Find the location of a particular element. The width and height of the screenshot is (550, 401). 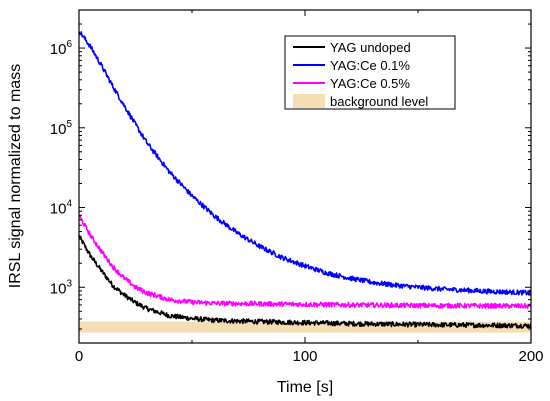

legend-label-yag-undoped: YAG undoped is located at coordinates (370, 47).